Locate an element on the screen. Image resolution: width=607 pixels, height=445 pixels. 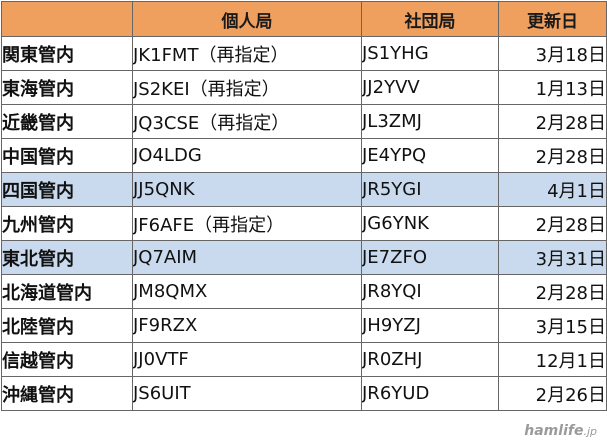
table-row: 信越管内 JJ0VTF JR0ZHJ 12月1日 is located at coordinates (304, 359).